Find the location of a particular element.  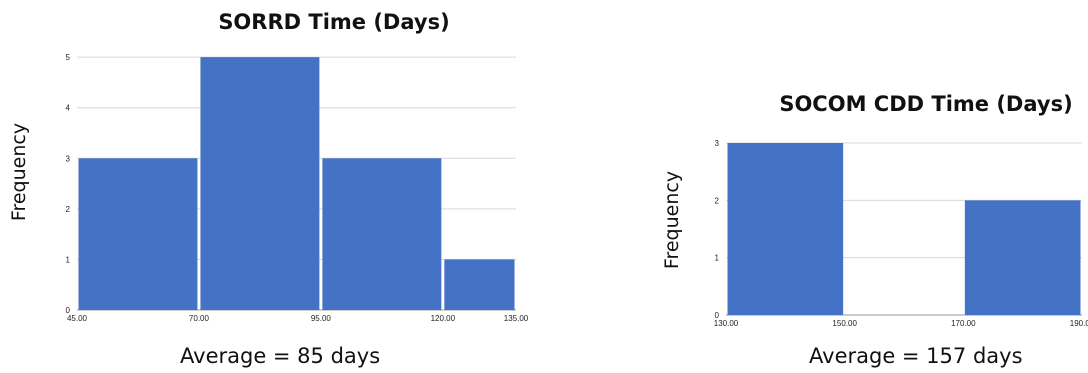

sorrd-y-tick-label: 2 is located at coordinates (68, 209).